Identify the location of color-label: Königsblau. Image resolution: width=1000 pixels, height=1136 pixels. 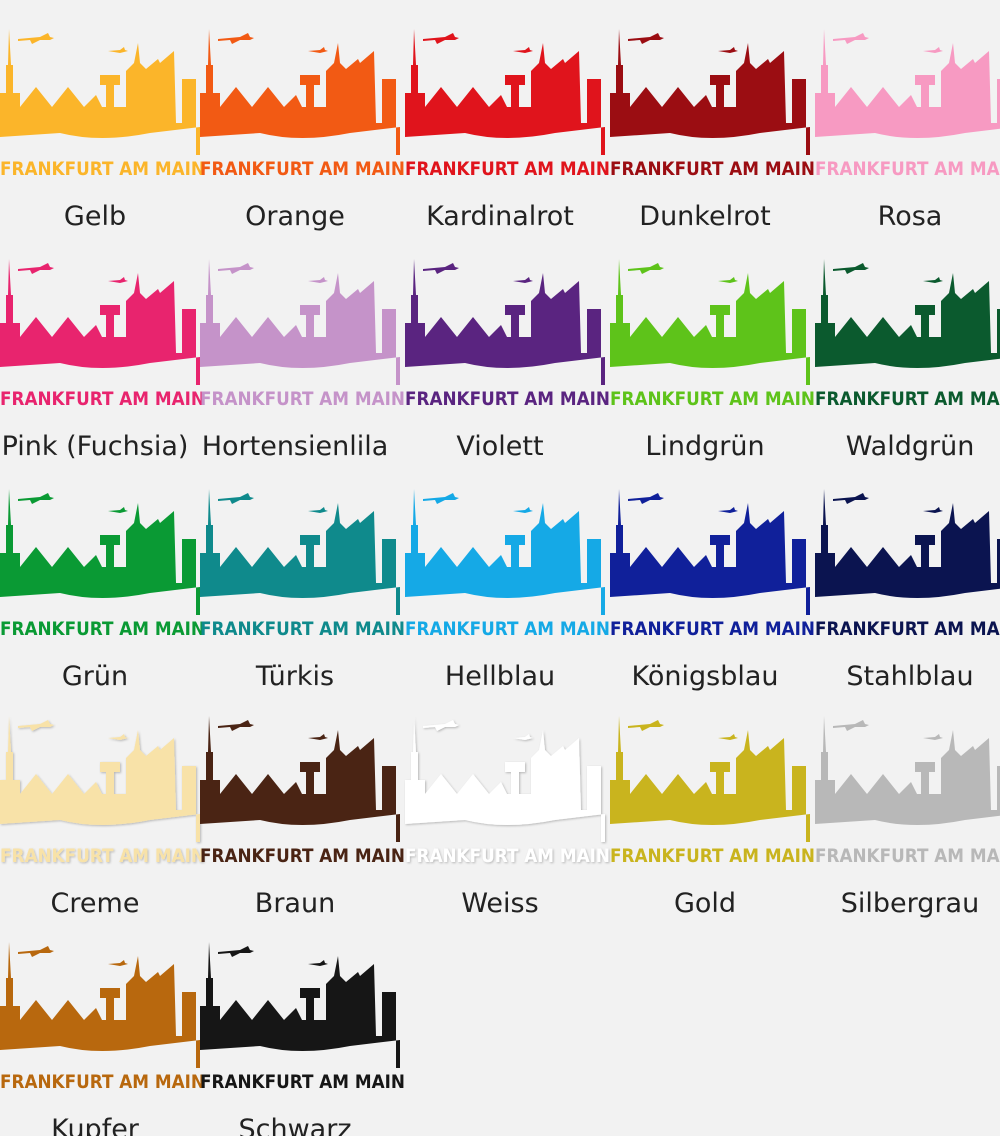
(705, 676).